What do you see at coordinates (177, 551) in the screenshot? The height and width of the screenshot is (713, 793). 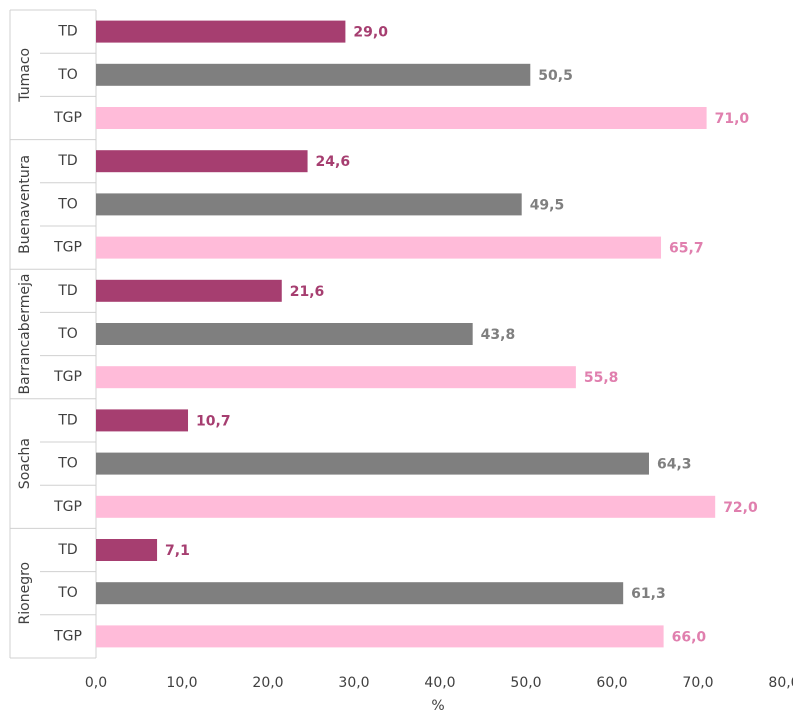 I see `value-label: 7,1` at bounding box center [177, 551].